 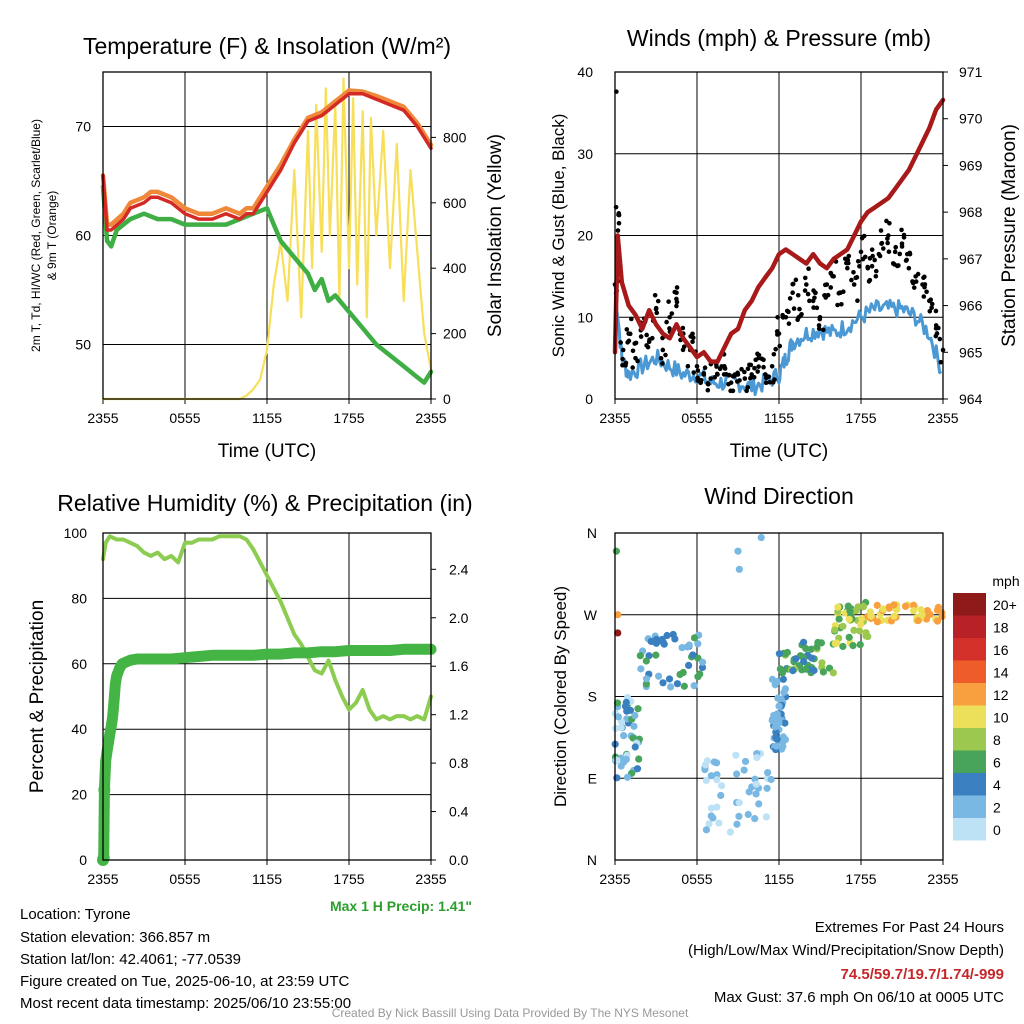 What do you see at coordinates (997, 808) in the screenshot?
I see `wind-speed-legend-label: 2` at bounding box center [997, 808].